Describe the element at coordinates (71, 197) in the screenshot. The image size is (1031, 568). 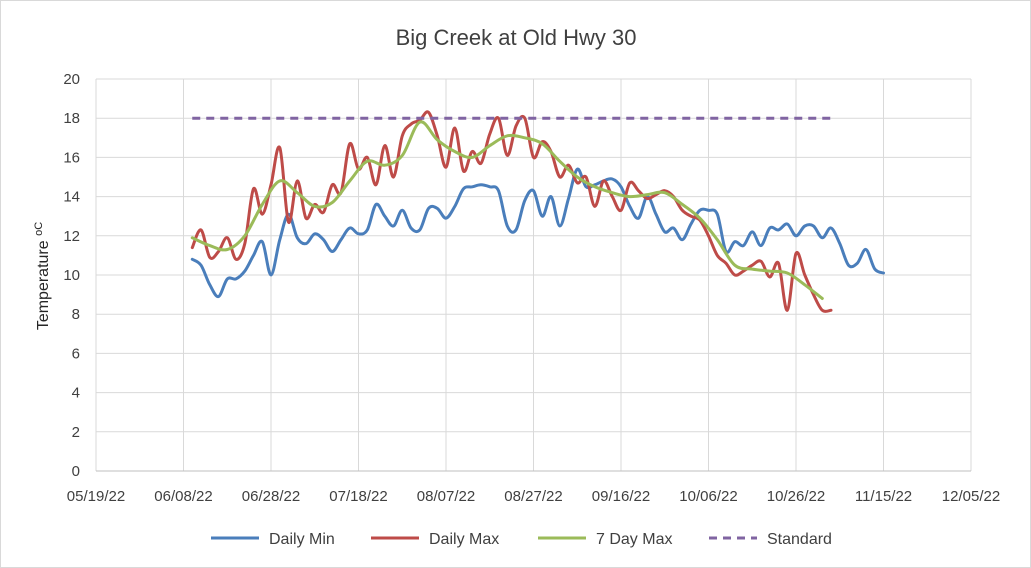
I see `y-tick-label: 14` at that location.